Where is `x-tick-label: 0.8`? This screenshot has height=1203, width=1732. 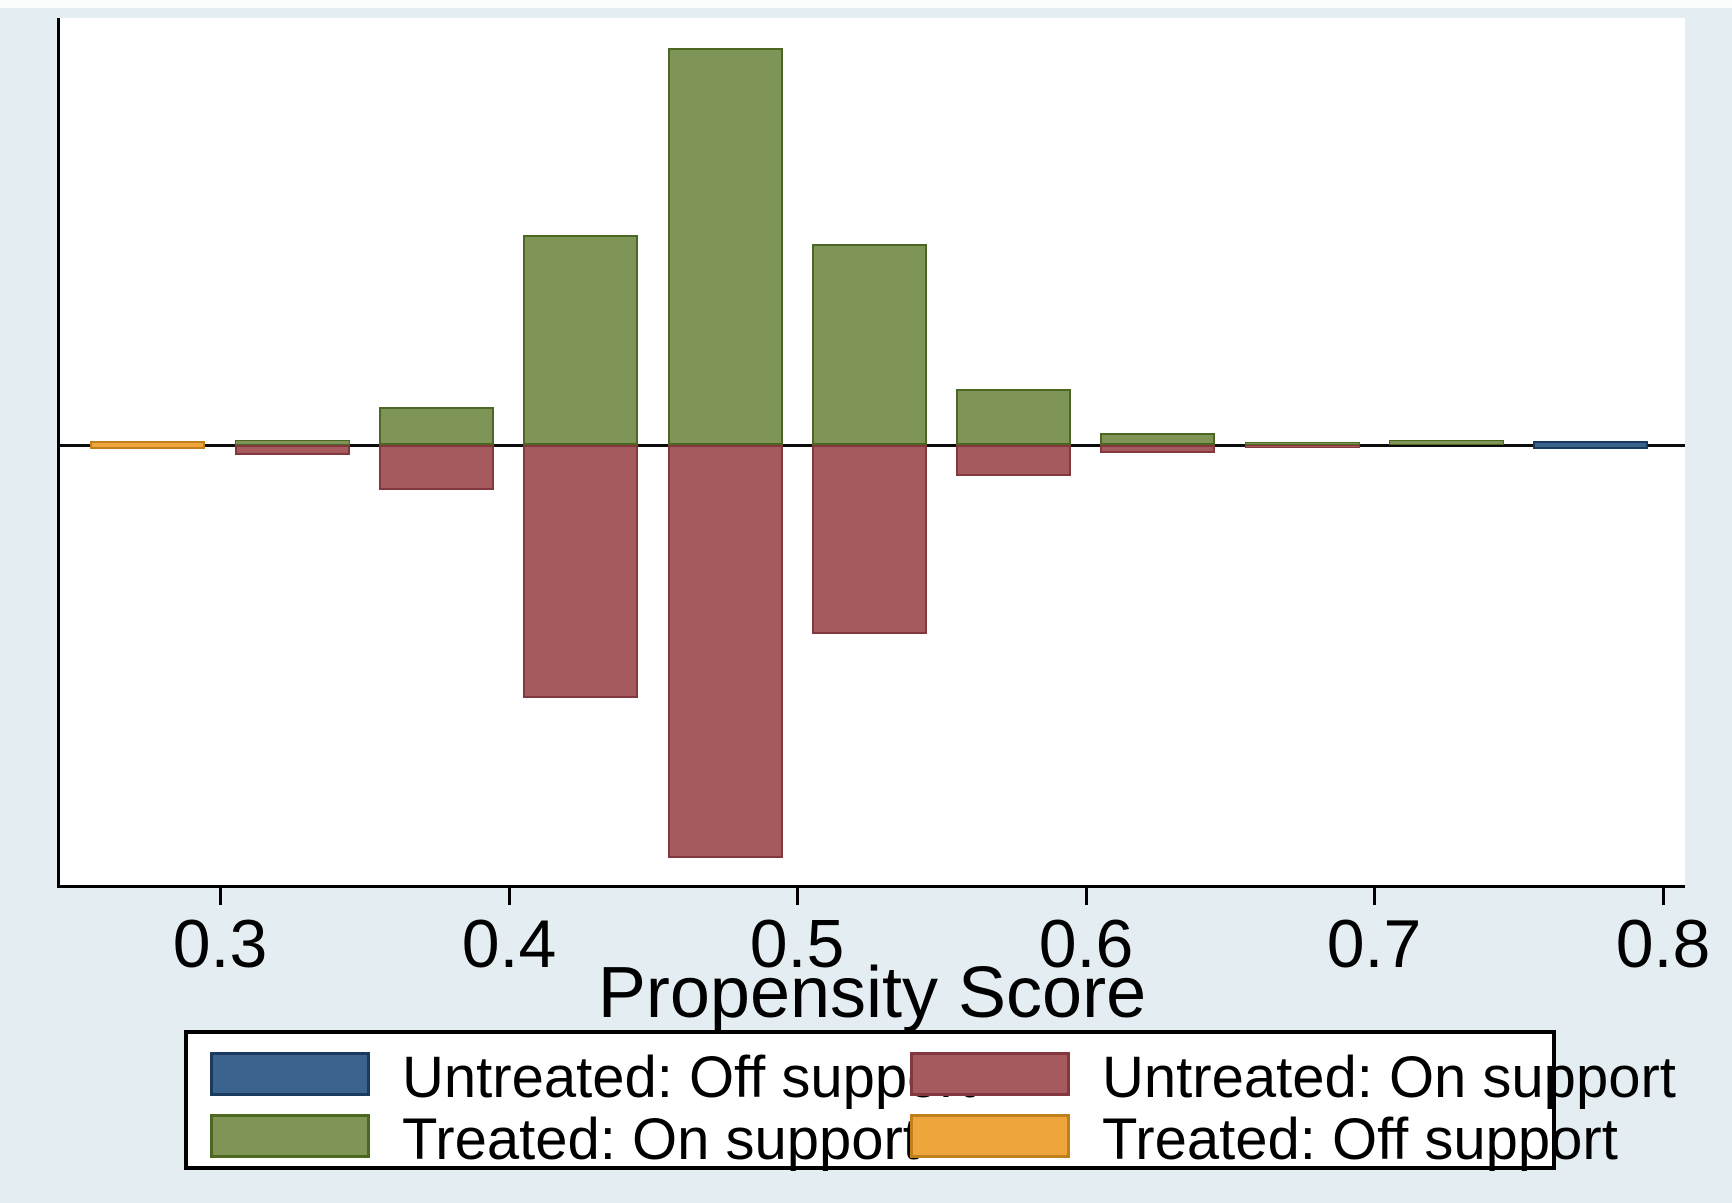
x-tick-label: 0.8 is located at coordinates (1663, 944).